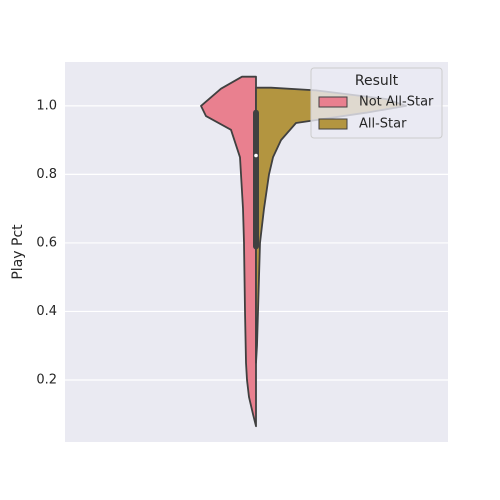  What do you see at coordinates (46, 311) in the screenshot?
I see `y-tick-label: 0.4` at bounding box center [46, 311].